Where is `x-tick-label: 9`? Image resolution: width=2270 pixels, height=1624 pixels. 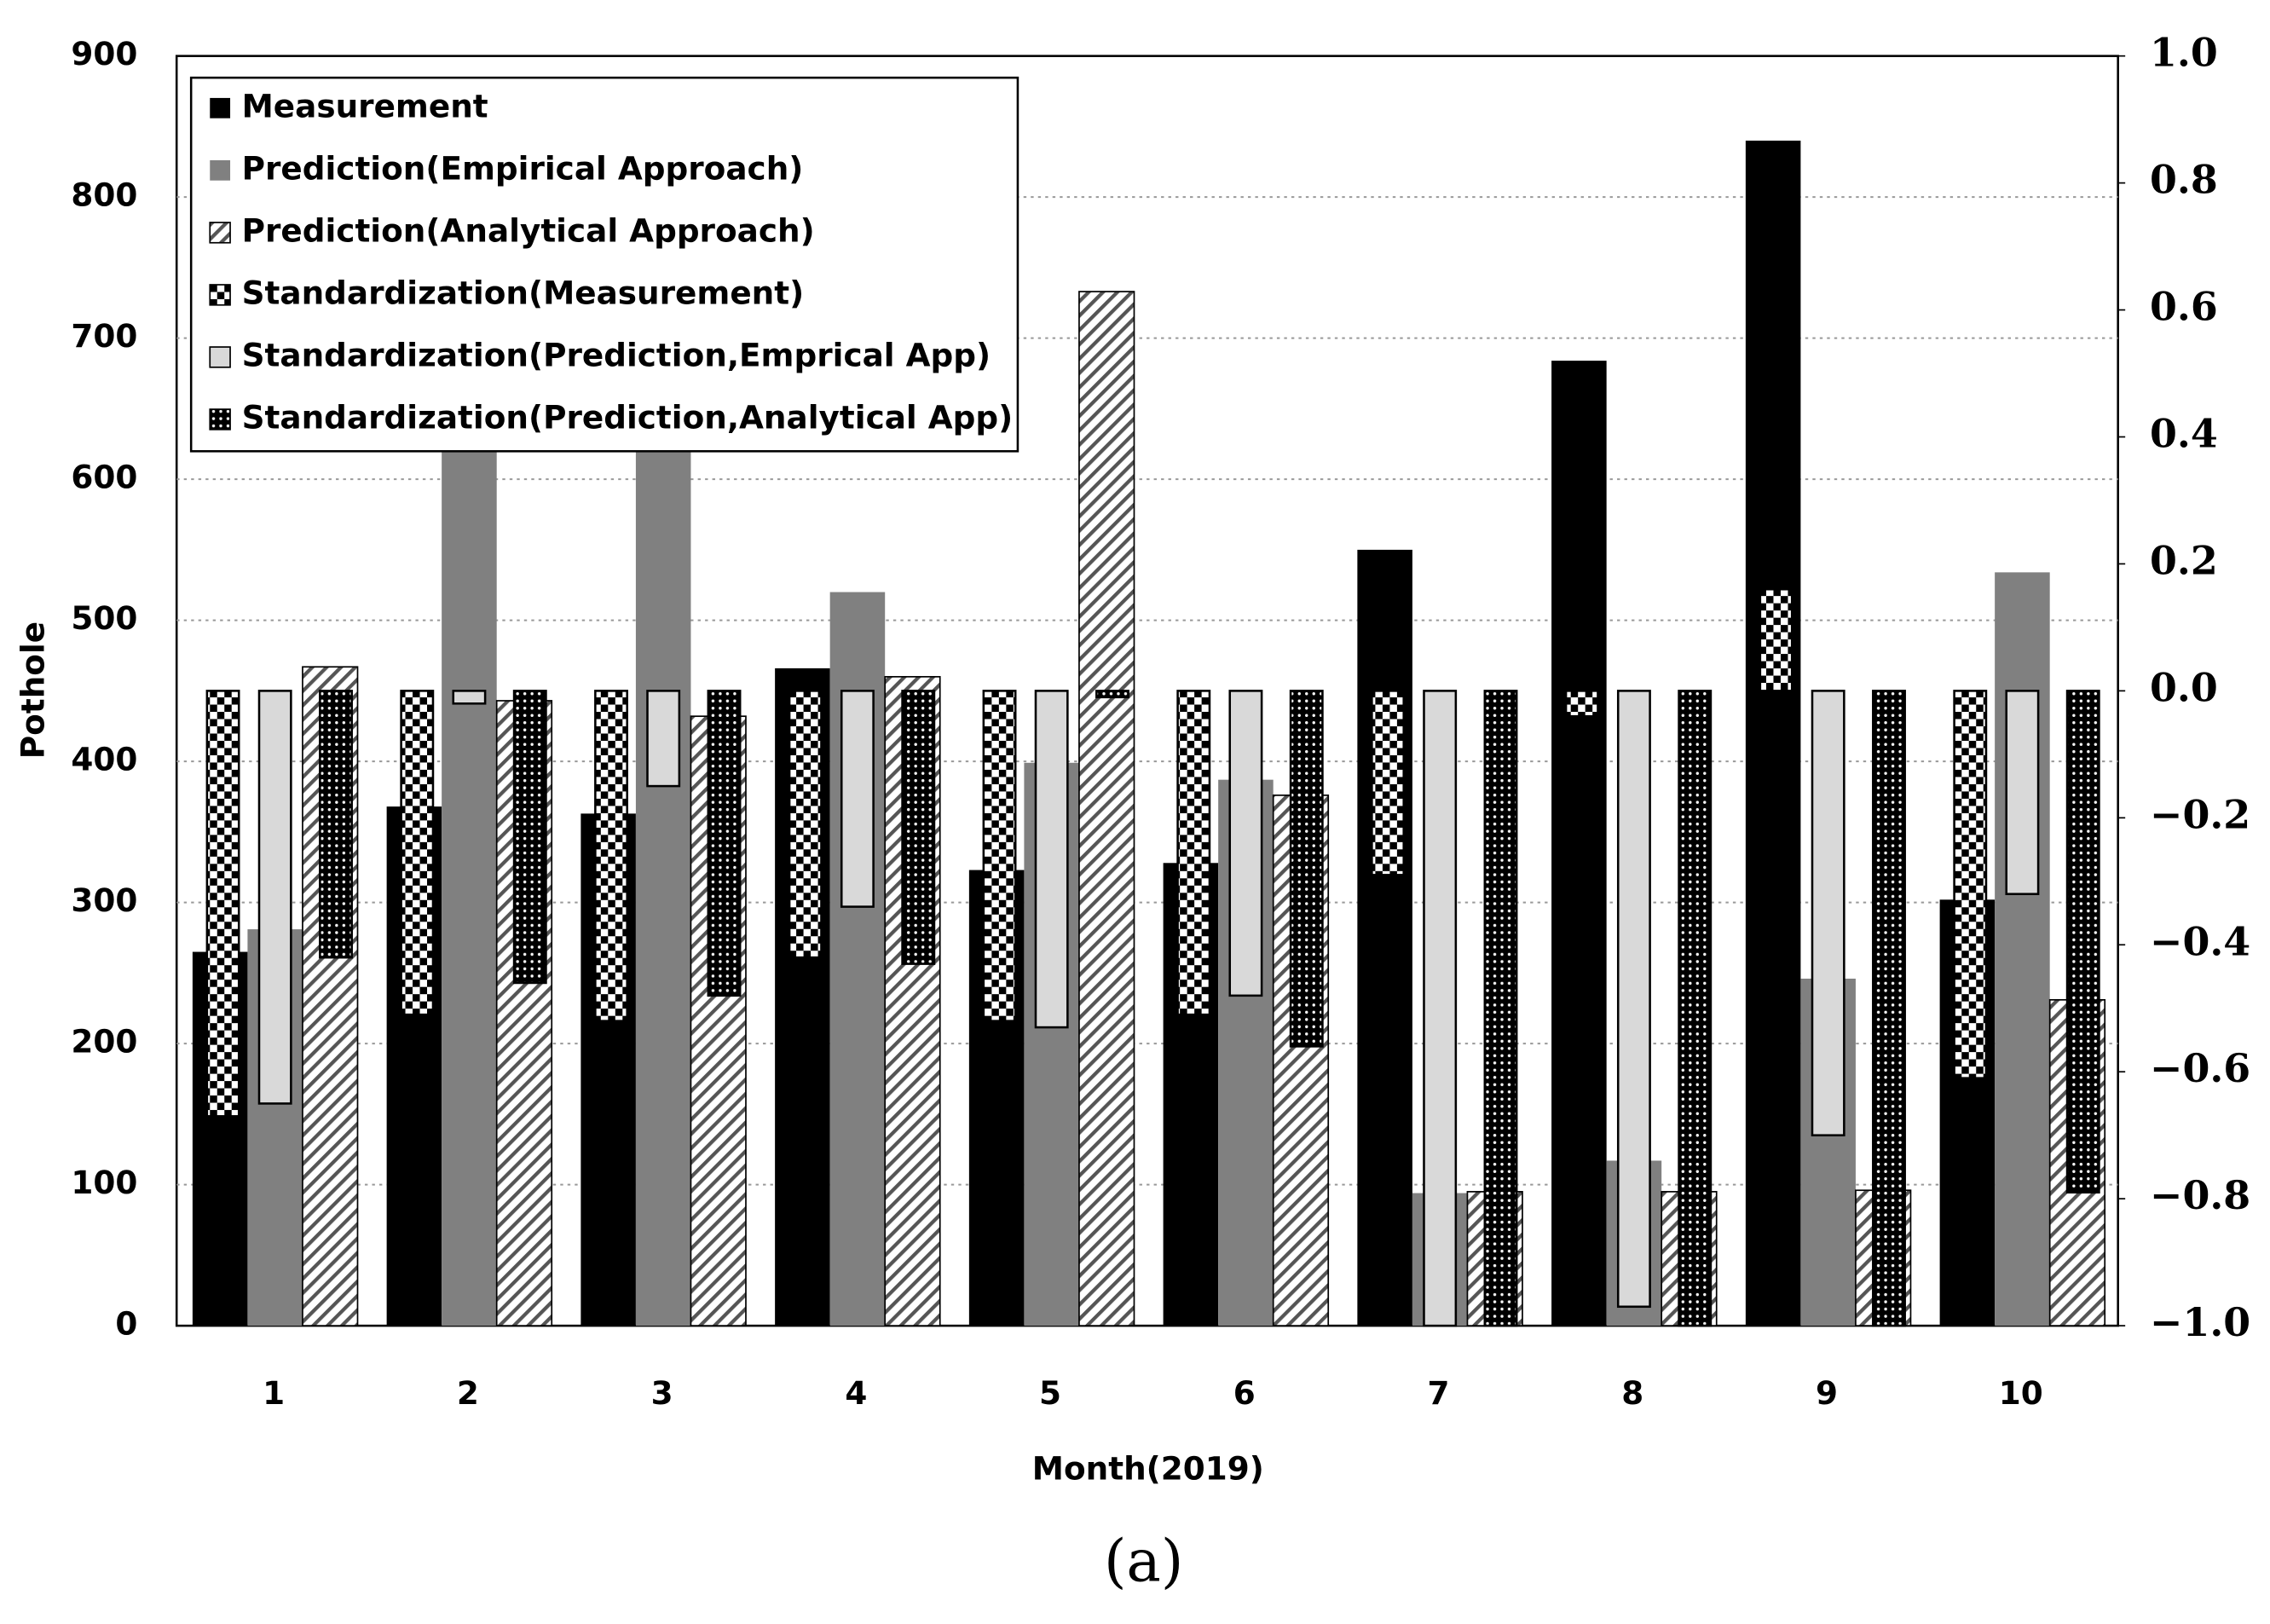
x-tick-label: 9 is located at coordinates (1827, 1393).